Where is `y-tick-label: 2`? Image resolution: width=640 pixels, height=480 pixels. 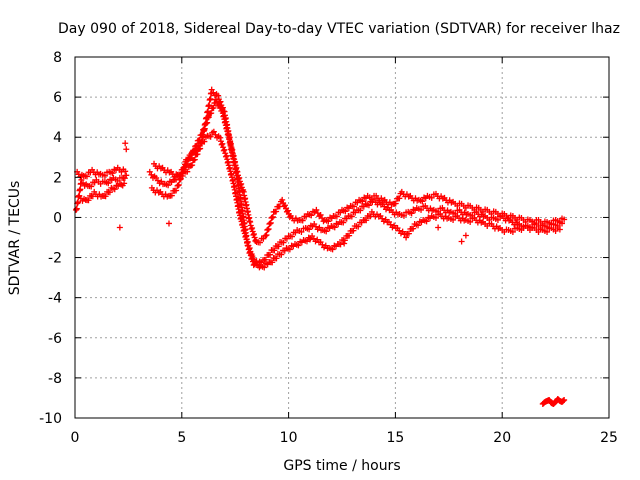
y-tick-label: 2 is located at coordinates (57, 178).